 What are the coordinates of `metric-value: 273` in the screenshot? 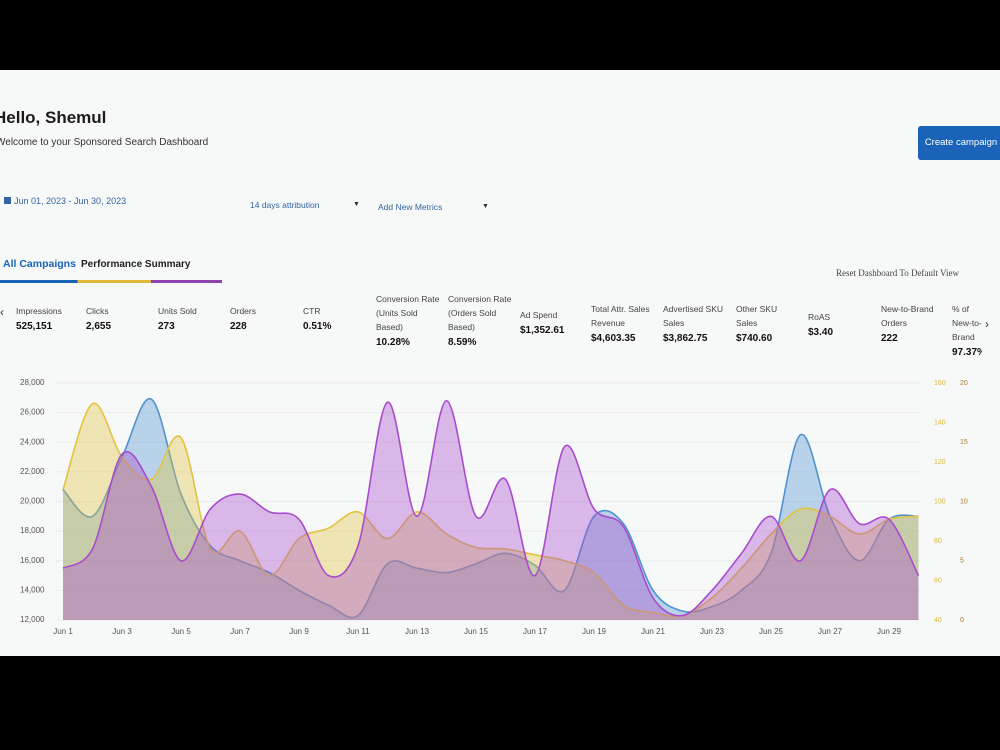 It's located at (166, 326).